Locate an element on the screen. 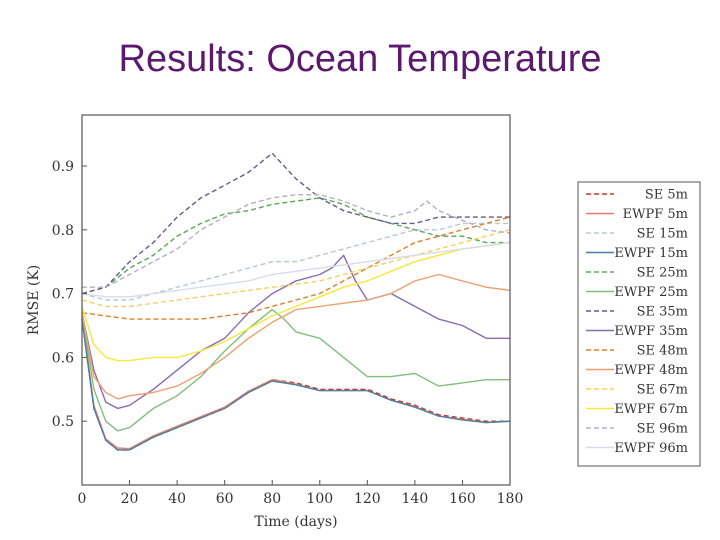 This screenshot has width=720, height=540. series-line-ewpf-67m is located at coordinates (296, 301).